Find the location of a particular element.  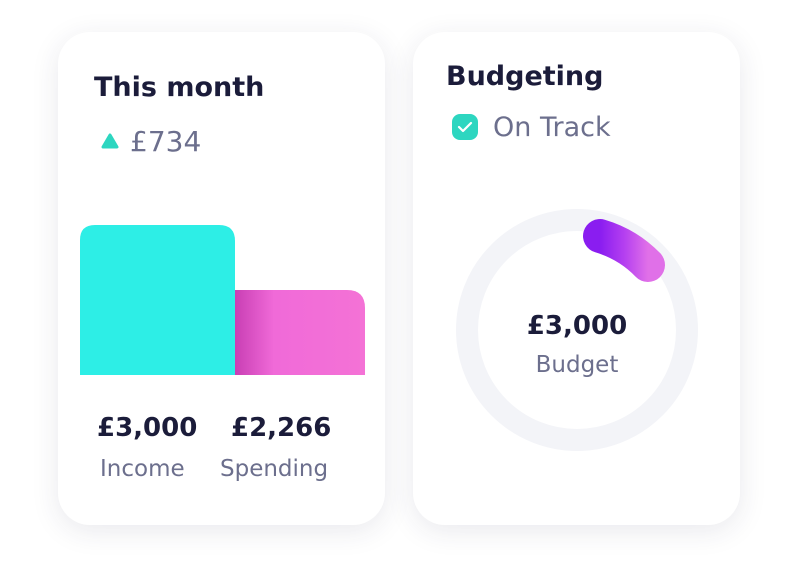

status: On Track is located at coordinates (552, 127).